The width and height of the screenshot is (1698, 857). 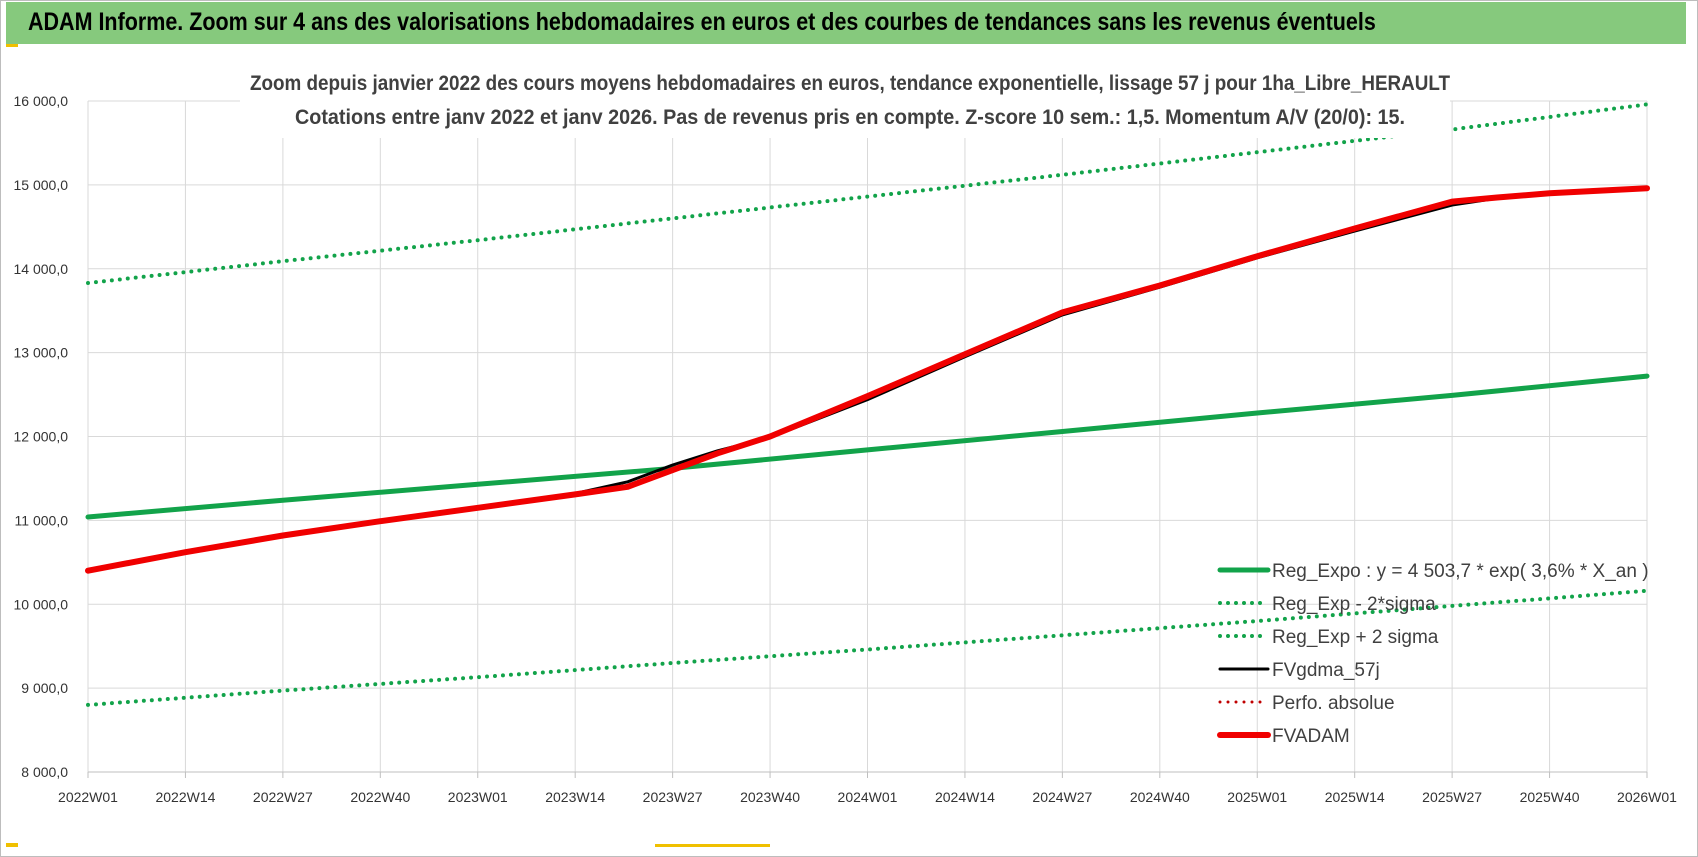 I want to click on legend-label-3: FVgdma_57j, so click(x=1326, y=670).